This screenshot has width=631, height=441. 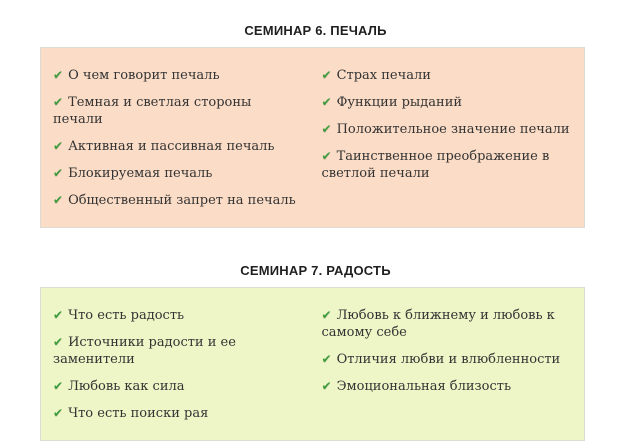 I want to click on topic-label: Положительное значение печали, so click(x=453, y=129).